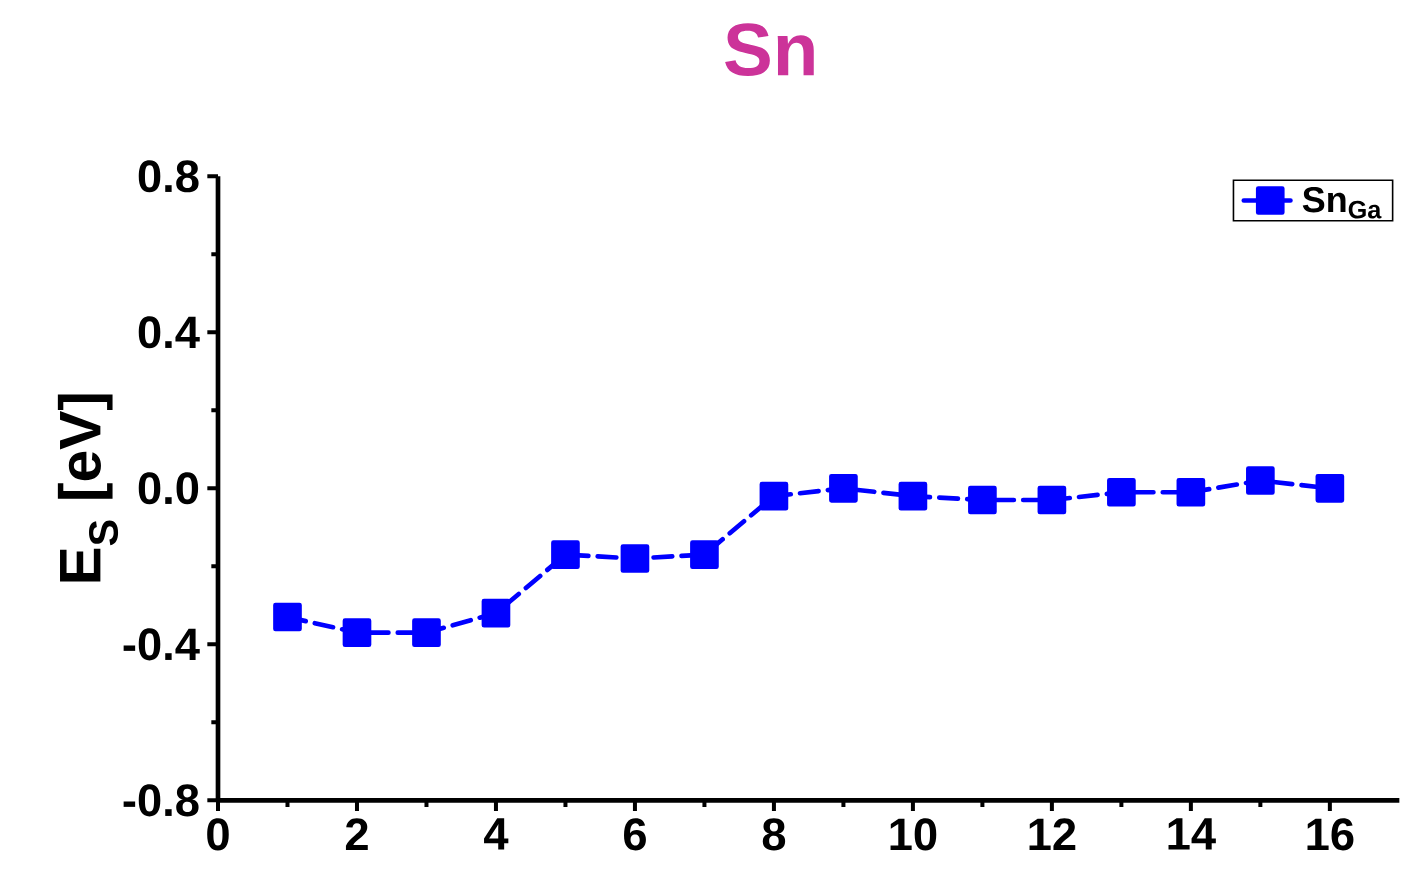  Describe the element at coordinates (356, 834) in the screenshot. I see `x-tick-label: 2` at that location.